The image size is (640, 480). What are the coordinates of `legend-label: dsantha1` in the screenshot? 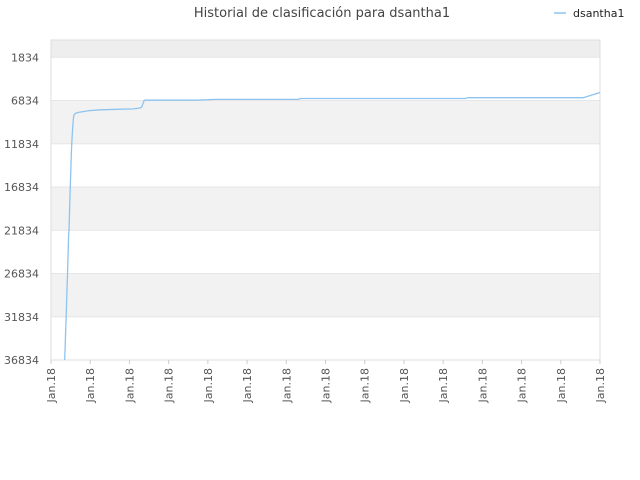 It's located at (598, 13).